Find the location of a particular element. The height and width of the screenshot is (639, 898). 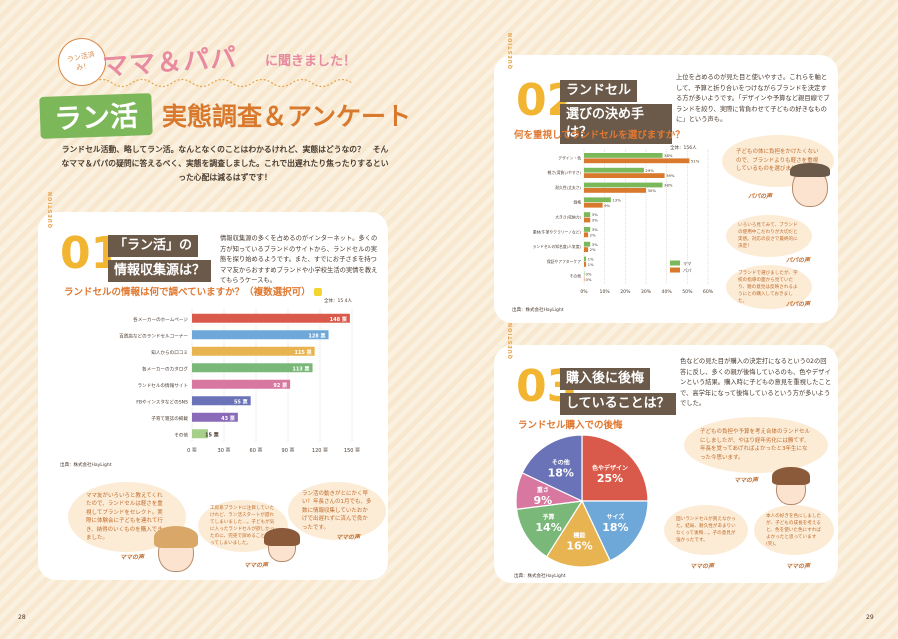

q1-category-label: 百貨店などのランドセルコーナー is located at coordinates (153, 335).